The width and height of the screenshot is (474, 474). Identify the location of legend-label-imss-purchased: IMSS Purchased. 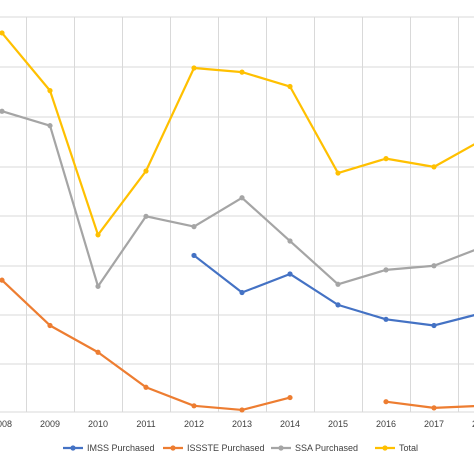
(121, 448).